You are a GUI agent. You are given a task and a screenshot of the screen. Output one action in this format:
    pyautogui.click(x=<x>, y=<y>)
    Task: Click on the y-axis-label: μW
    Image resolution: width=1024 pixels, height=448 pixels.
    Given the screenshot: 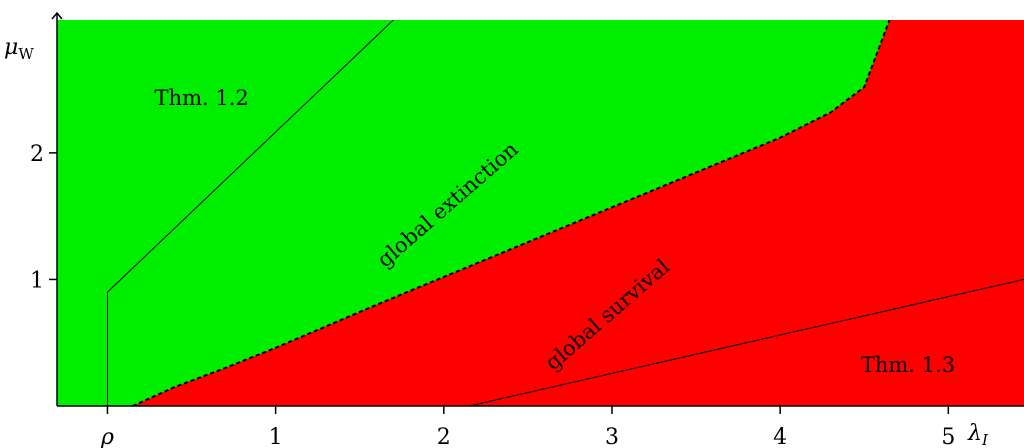 What is the action you would take?
    pyautogui.click(x=19, y=49)
    